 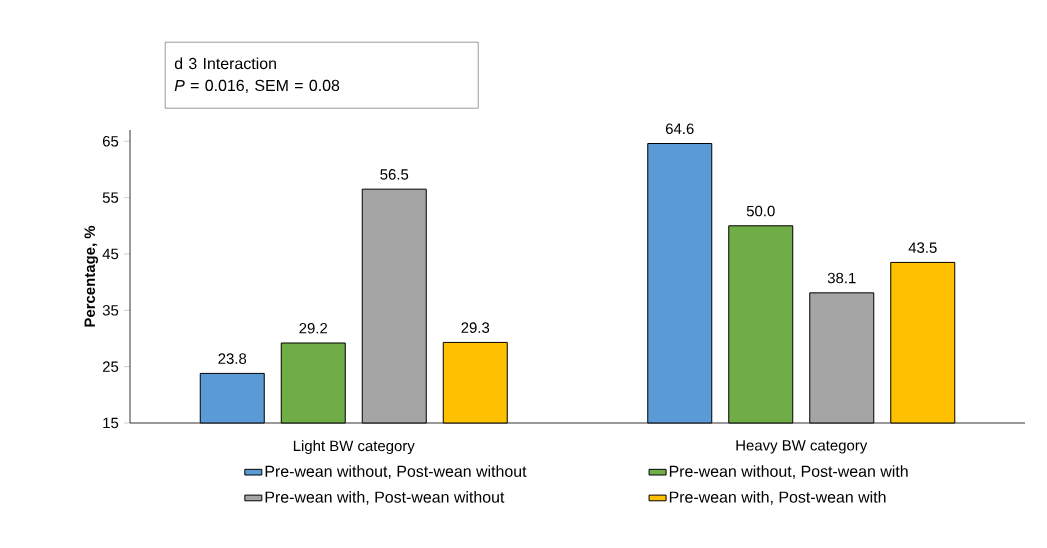 What do you see at coordinates (354, 447) in the screenshot?
I see `x-tick-label: Light BW category` at bounding box center [354, 447].